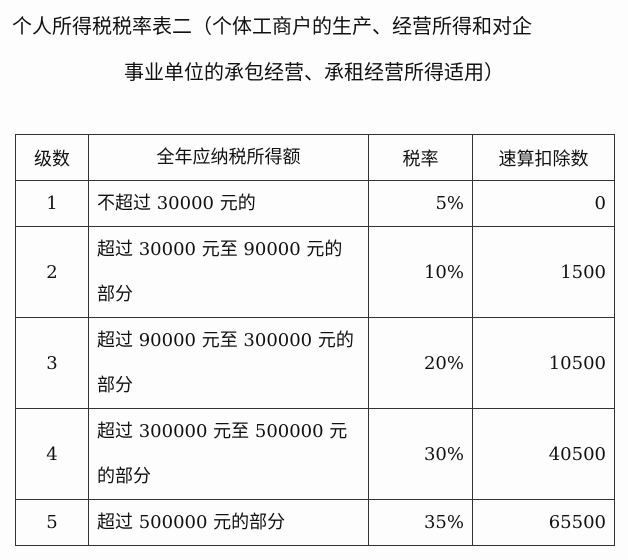 The height and width of the screenshot is (560, 628). Describe the element at coordinates (52, 272) in the screenshot. I see `level-cell: 2` at that location.